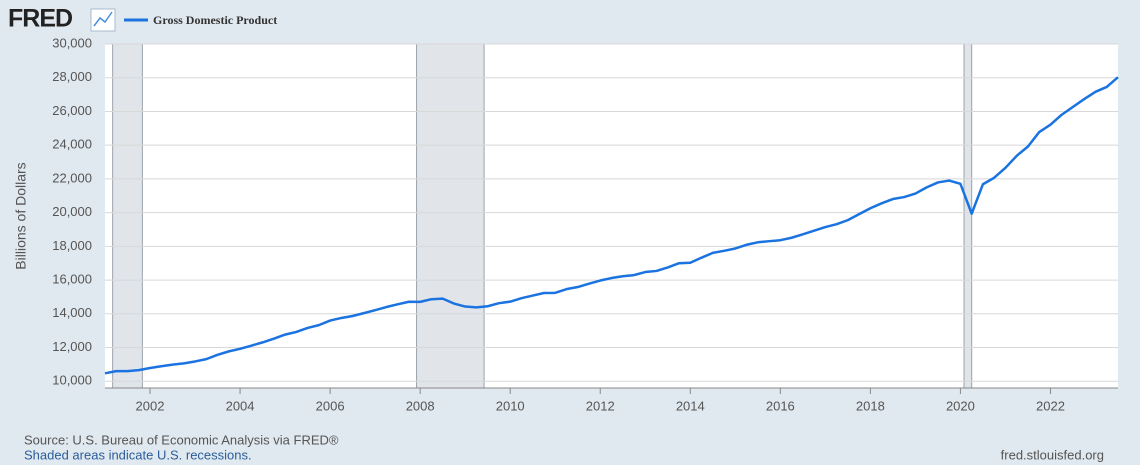  What do you see at coordinates (40, 19) in the screenshot?
I see `logo: FRED` at bounding box center [40, 19].